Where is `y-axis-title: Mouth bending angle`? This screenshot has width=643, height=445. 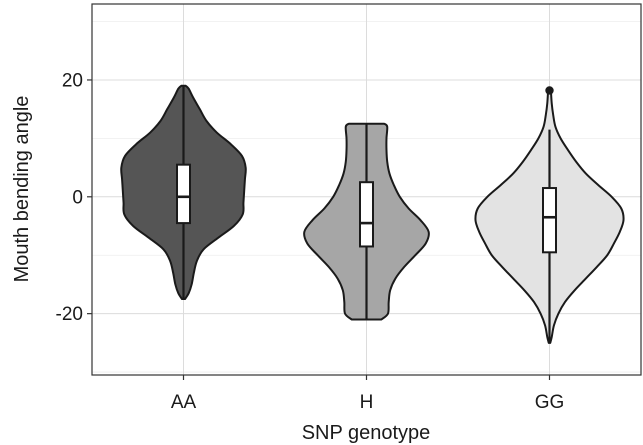 y-axis-title: Mouth bending angle is located at coordinates (22, 189).